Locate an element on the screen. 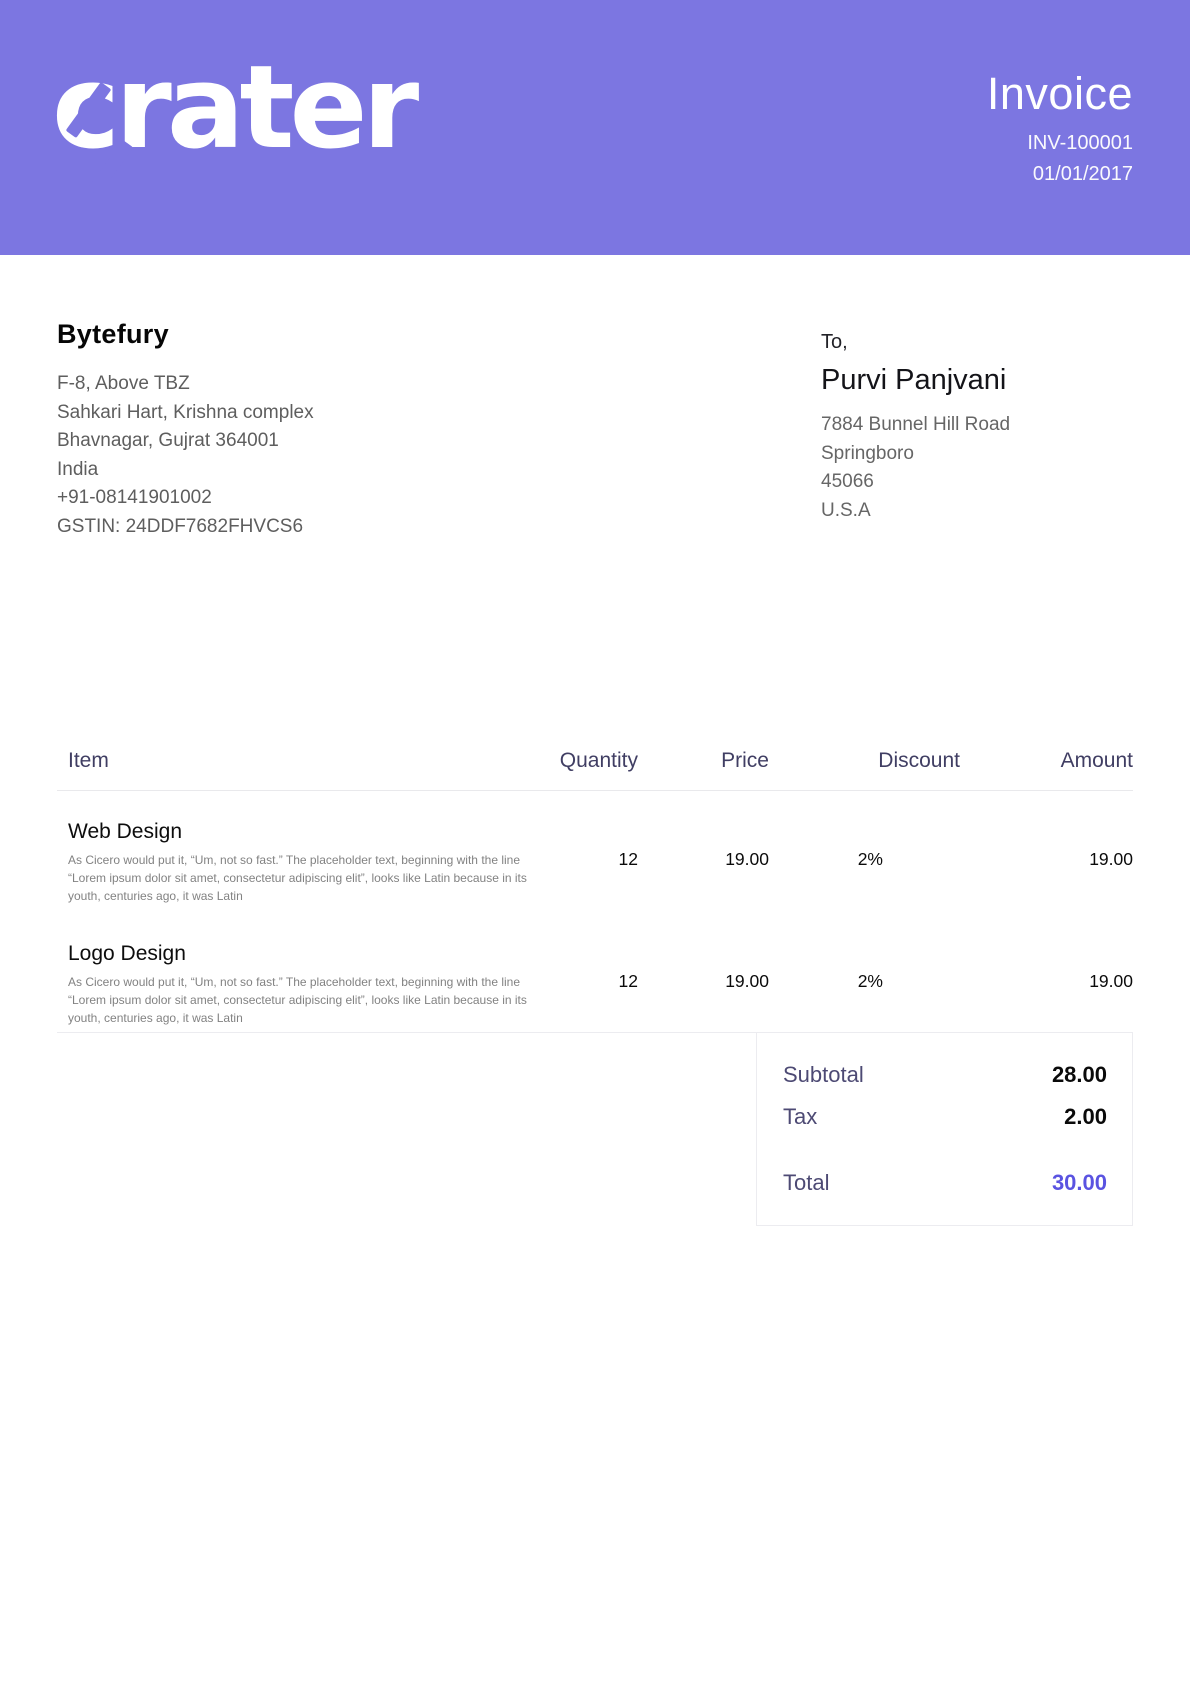  crater-logo: crater is located at coordinates (261, 115).